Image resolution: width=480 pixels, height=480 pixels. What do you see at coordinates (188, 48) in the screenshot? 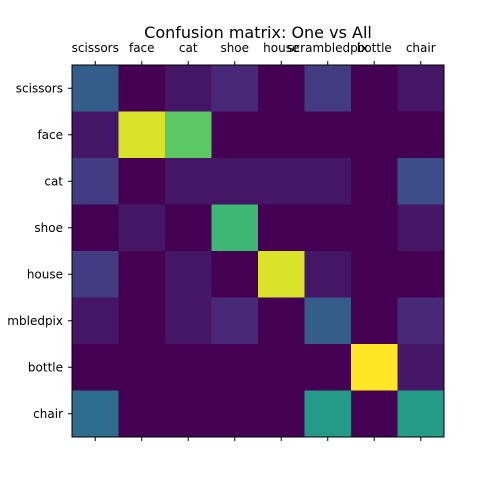
I see `x-tick-label-cat: cat` at bounding box center [188, 48].